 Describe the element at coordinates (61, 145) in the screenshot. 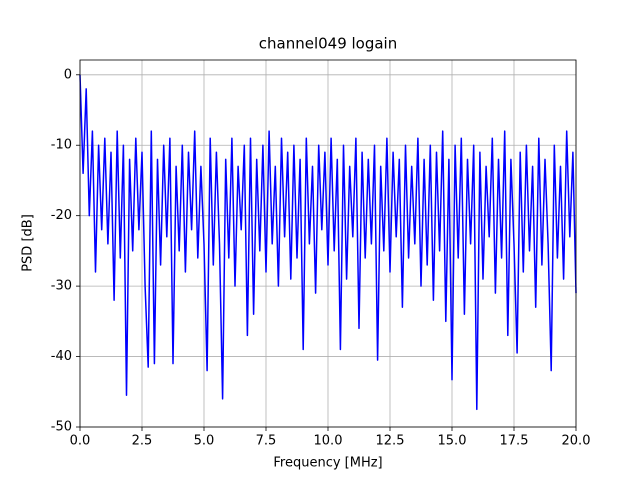

I see `y-tick-label: -10` at that location.